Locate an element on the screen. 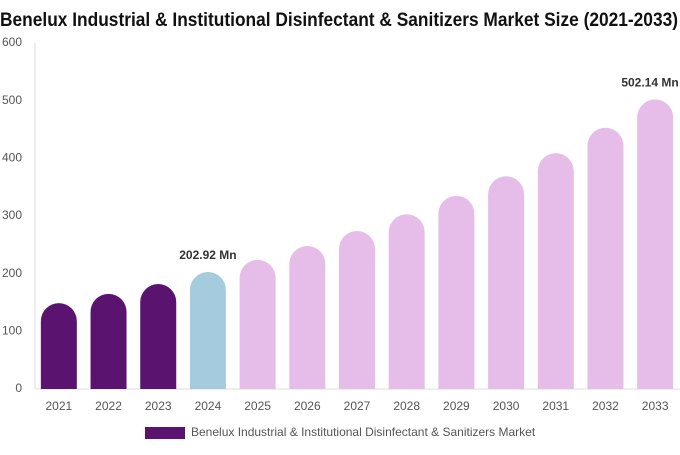 The image size is (680, 455). y-tick-label: 300 is located at coordinates (12, 215).